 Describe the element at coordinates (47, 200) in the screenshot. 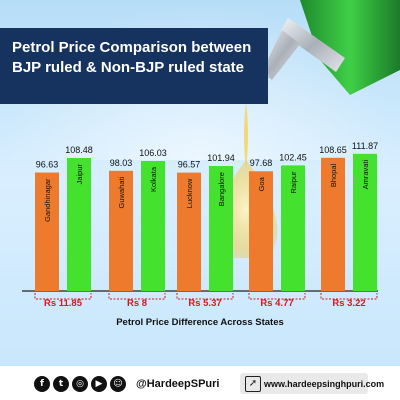

I see `category-label-gandhinagar: Gandhinagar` at that location.